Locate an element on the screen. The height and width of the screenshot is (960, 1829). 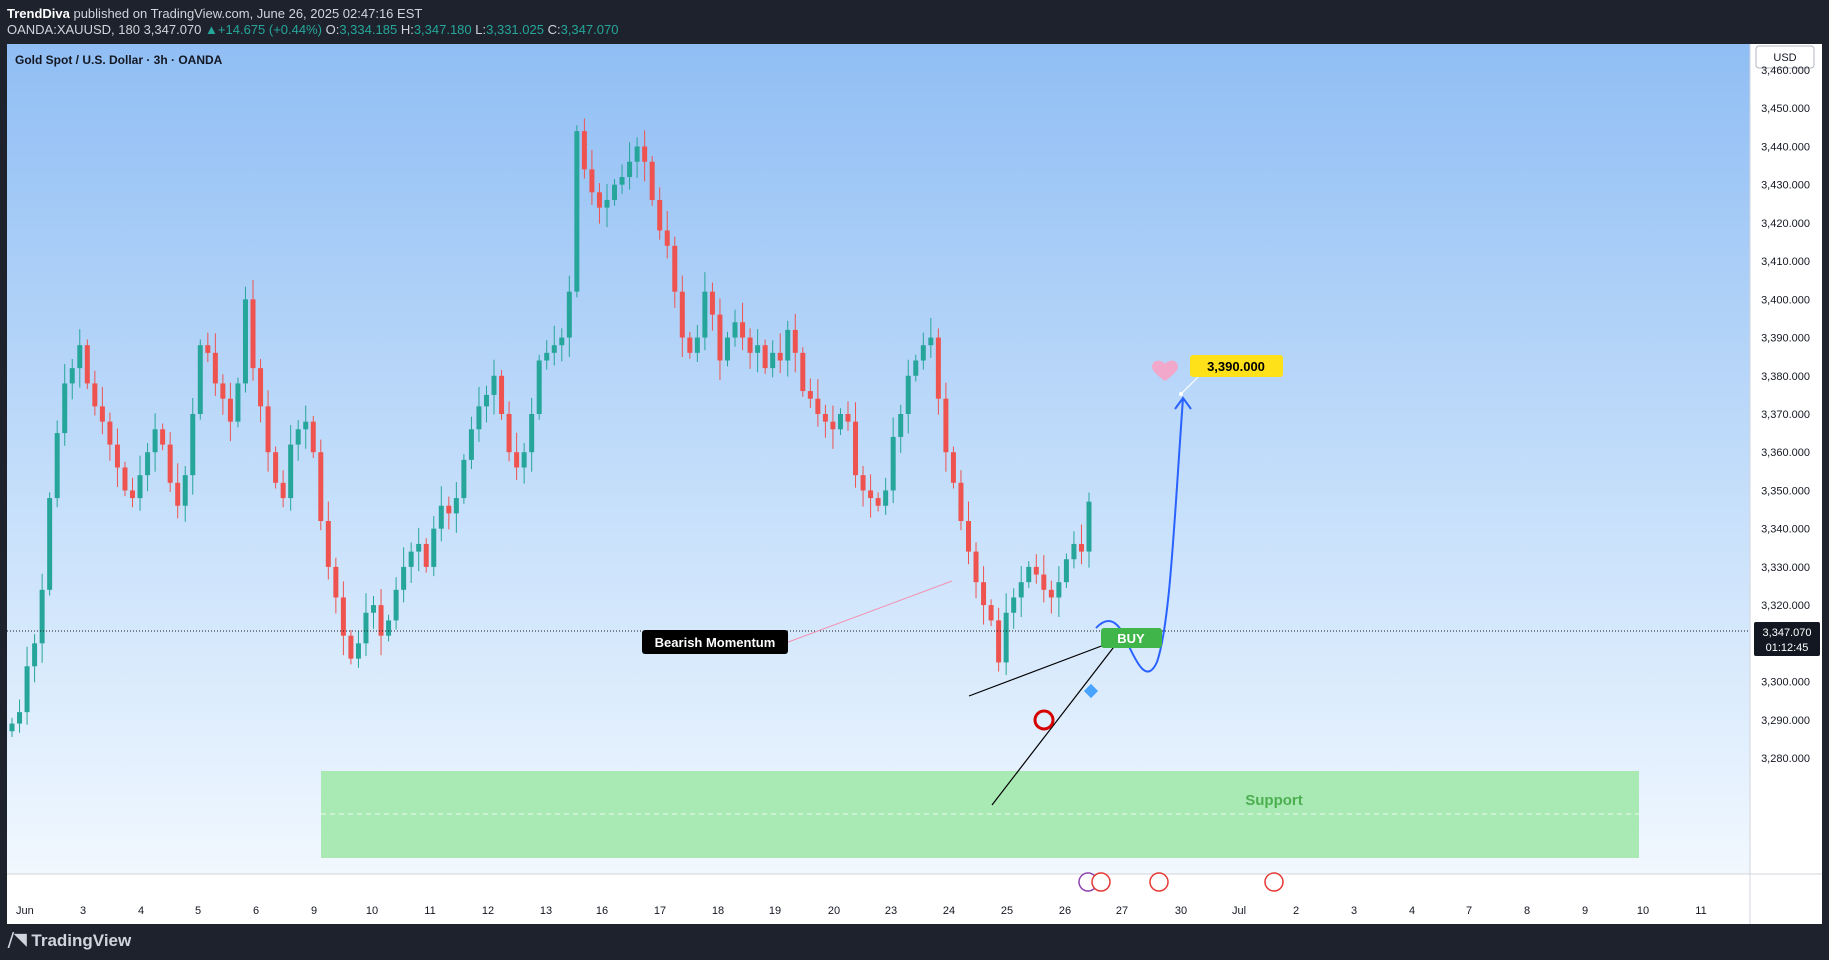
tradingview-logo: ⧸◥ TradingView is located at coordinates (69, 941).